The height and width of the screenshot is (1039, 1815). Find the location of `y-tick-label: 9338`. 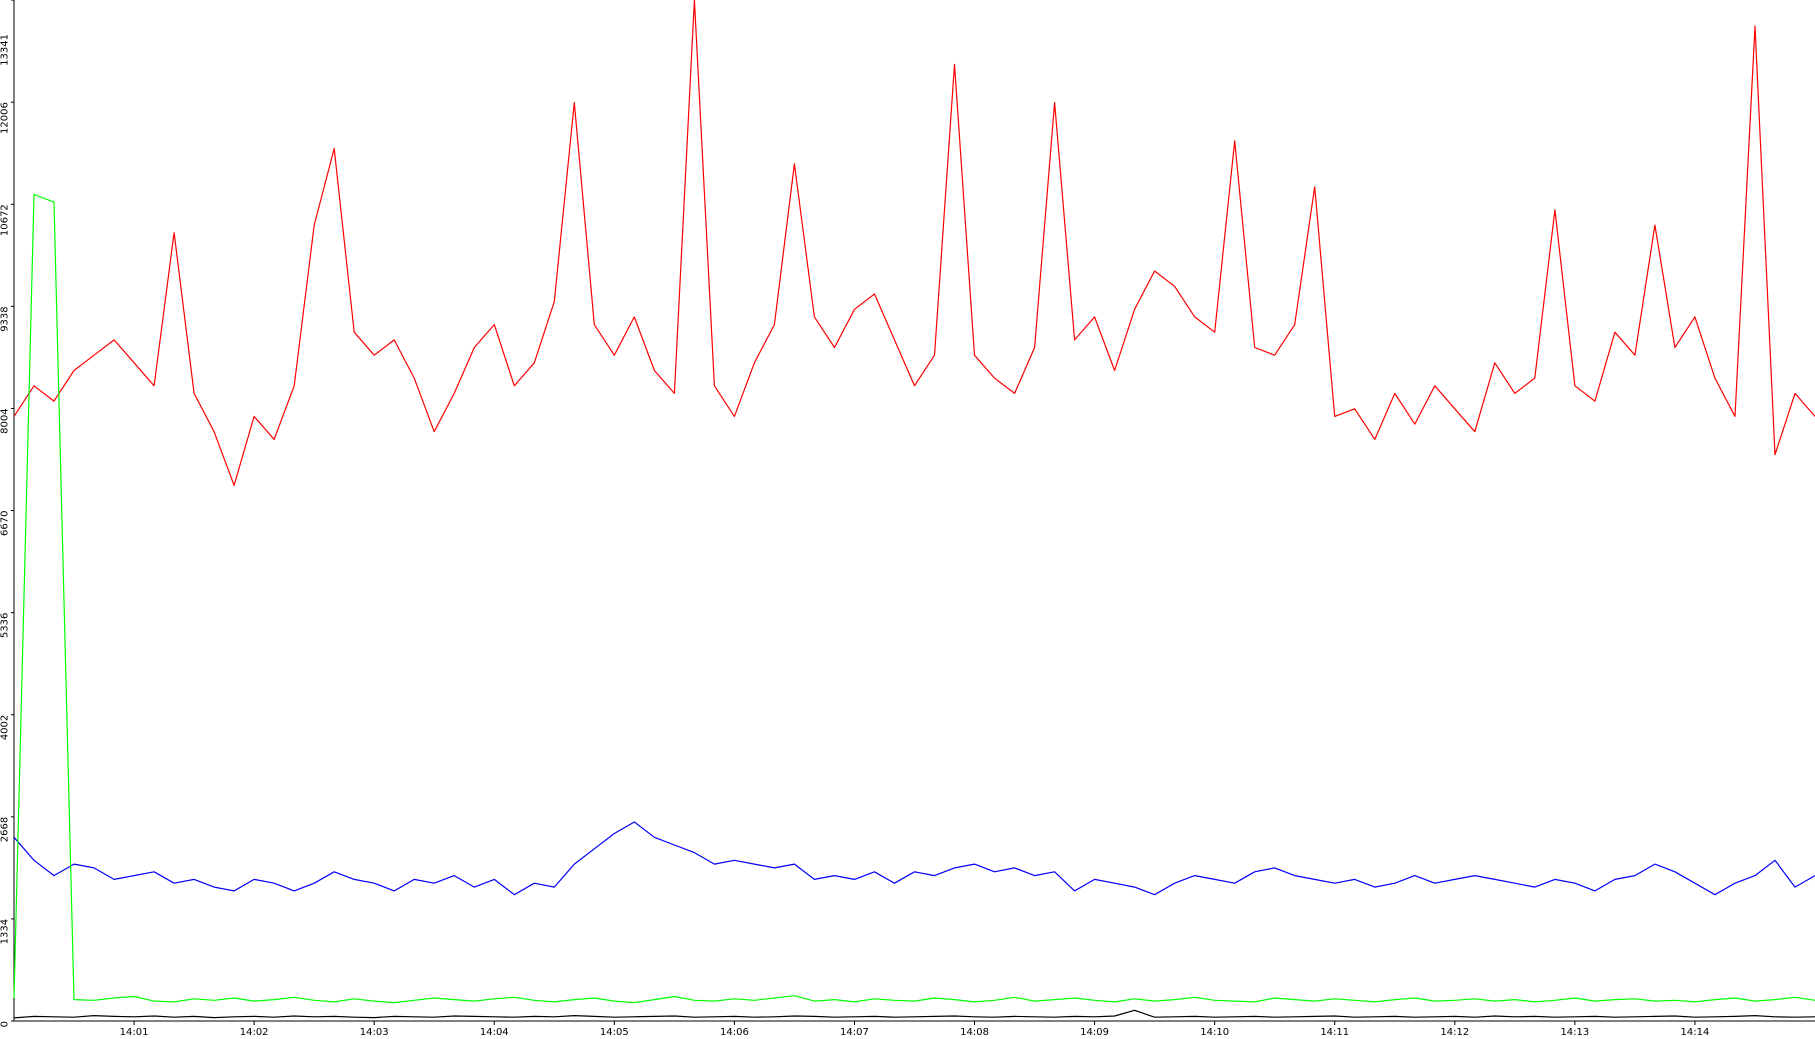

y-tick-label: 9338 is located at coordinates (5, 318).